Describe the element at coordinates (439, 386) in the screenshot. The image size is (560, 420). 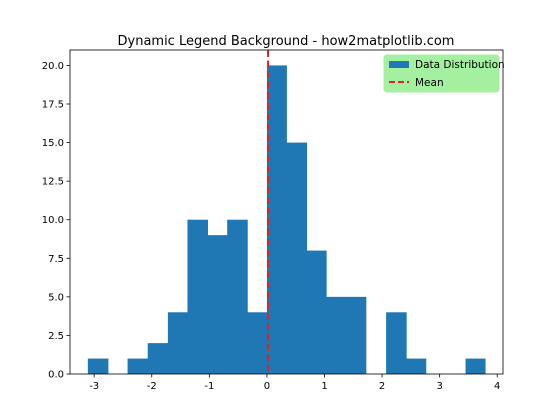
I see `x-tick-label: 3` at that location.